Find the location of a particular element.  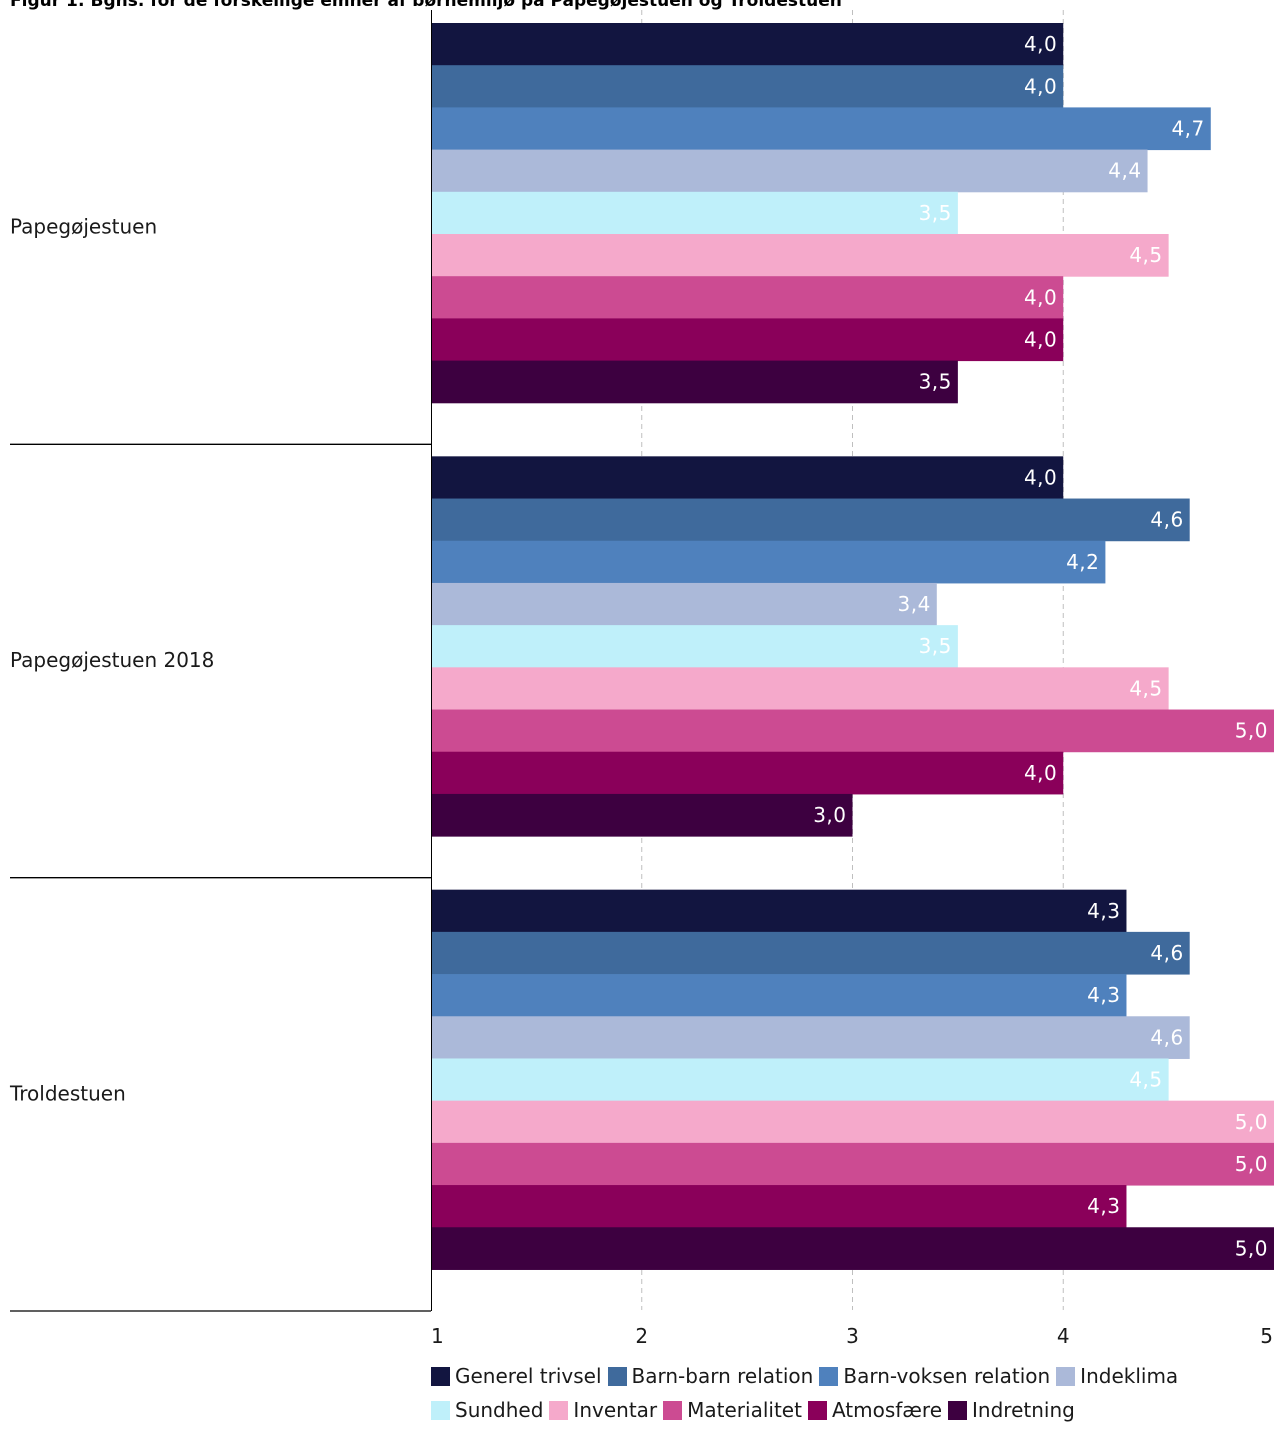

legend-item: Atmosfære is located at coordinates (875, 1410).